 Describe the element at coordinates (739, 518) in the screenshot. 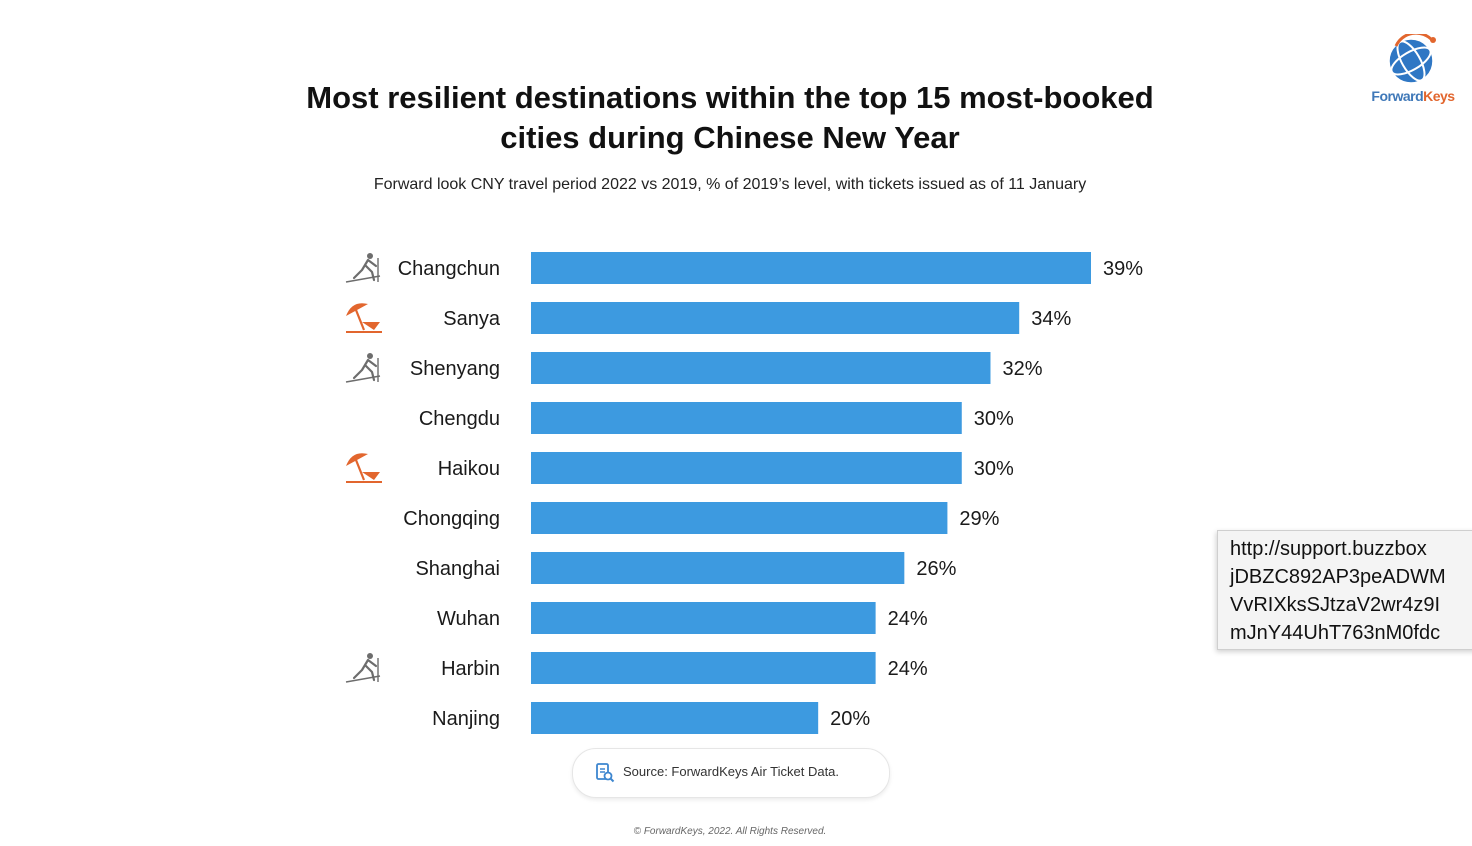

I see `bar-chongqing` at that location.